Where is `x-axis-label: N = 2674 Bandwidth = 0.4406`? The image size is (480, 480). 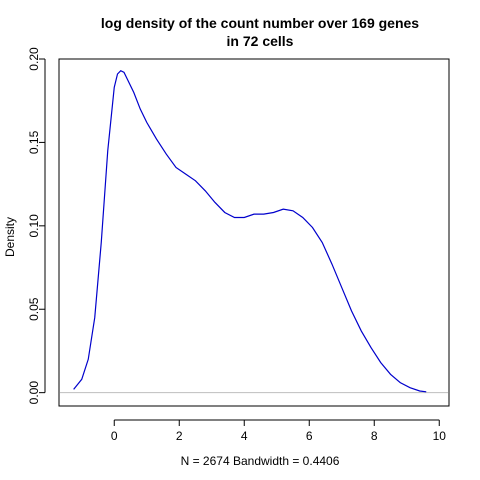
x-axis-label: N = 2674 Bandwidth = 0.4406 is located at coordinates (260, 461).